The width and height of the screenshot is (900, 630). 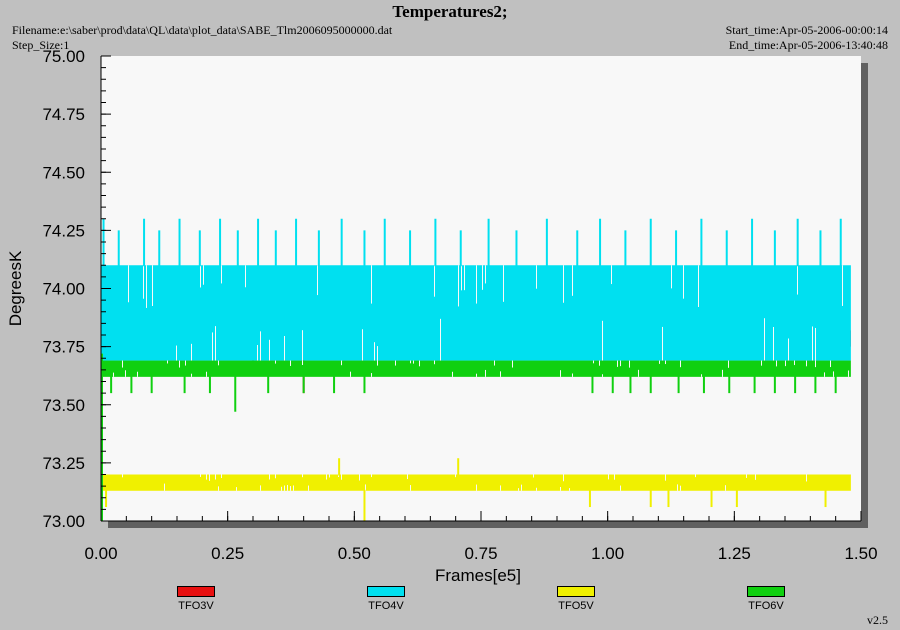 What do you see at coordinates (476, 482) in the screenshot?
I see `series-band` at bounding box center [476, 482].